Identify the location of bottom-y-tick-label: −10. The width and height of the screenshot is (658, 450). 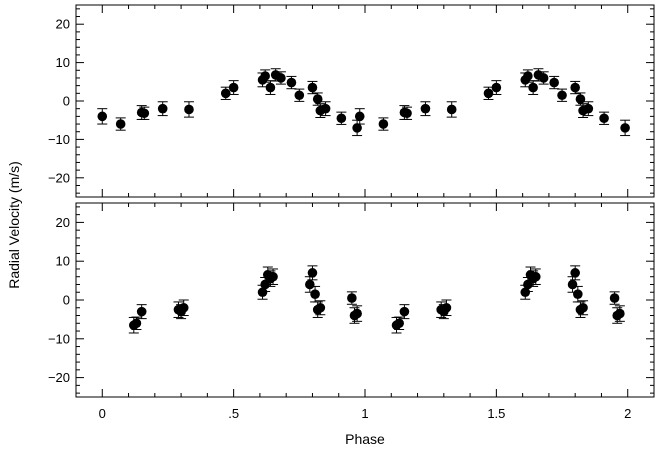
(59, 338).